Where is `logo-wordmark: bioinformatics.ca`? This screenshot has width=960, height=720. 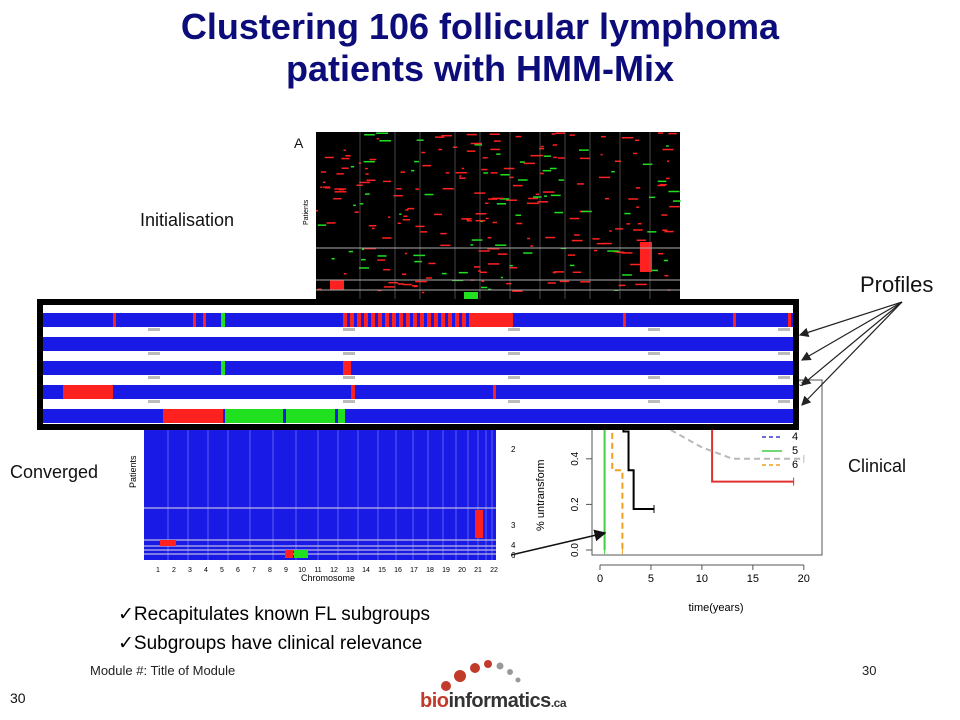 logo-wordmark: bioinformatics.ca is located at coordinates (493, 701).